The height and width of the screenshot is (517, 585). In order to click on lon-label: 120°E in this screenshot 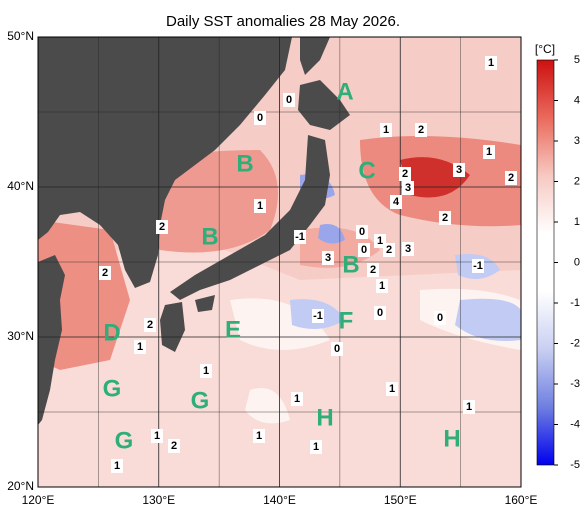, I will do `click(38, 500)`.